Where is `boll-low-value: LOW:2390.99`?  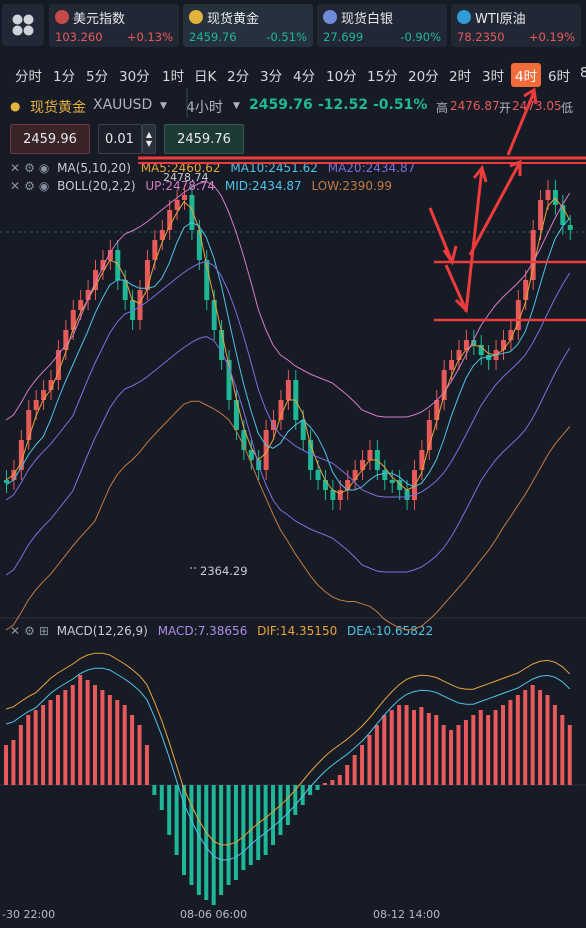 boll-low-value: LOW:2390.99 is located at coordinates (352, 186).